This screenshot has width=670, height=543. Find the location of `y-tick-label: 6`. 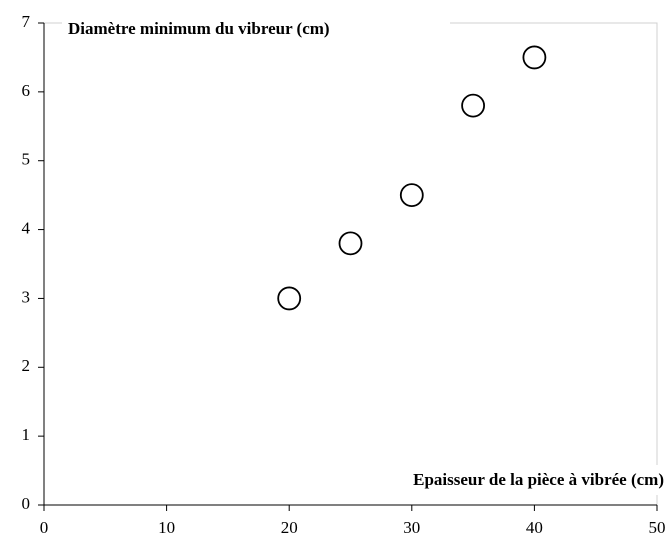

y-tick-label: 6 is located at coordinates (26, 90).